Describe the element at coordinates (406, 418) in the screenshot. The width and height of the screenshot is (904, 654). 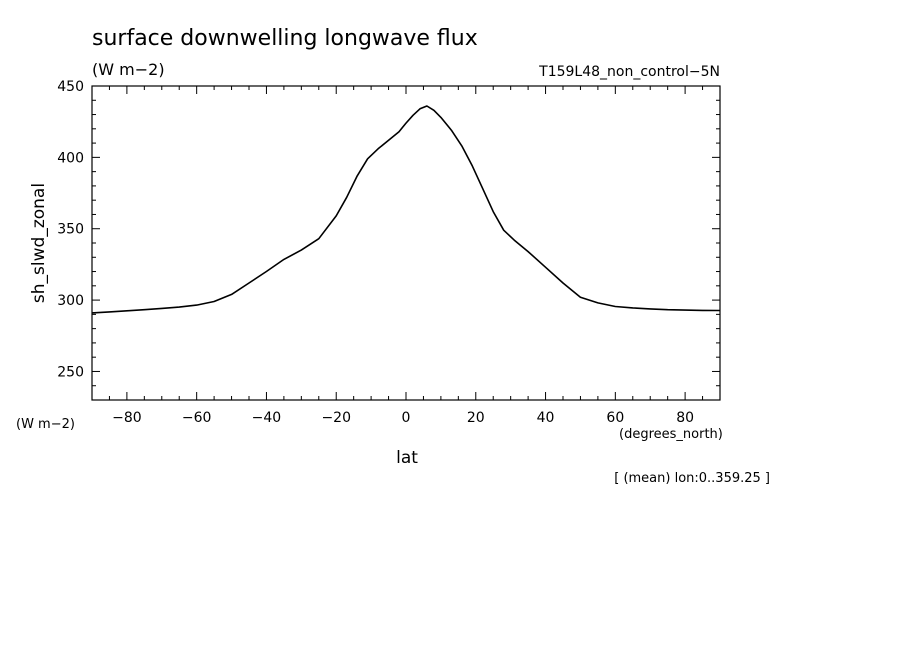
I see `x-tick-label: 0` at that location.